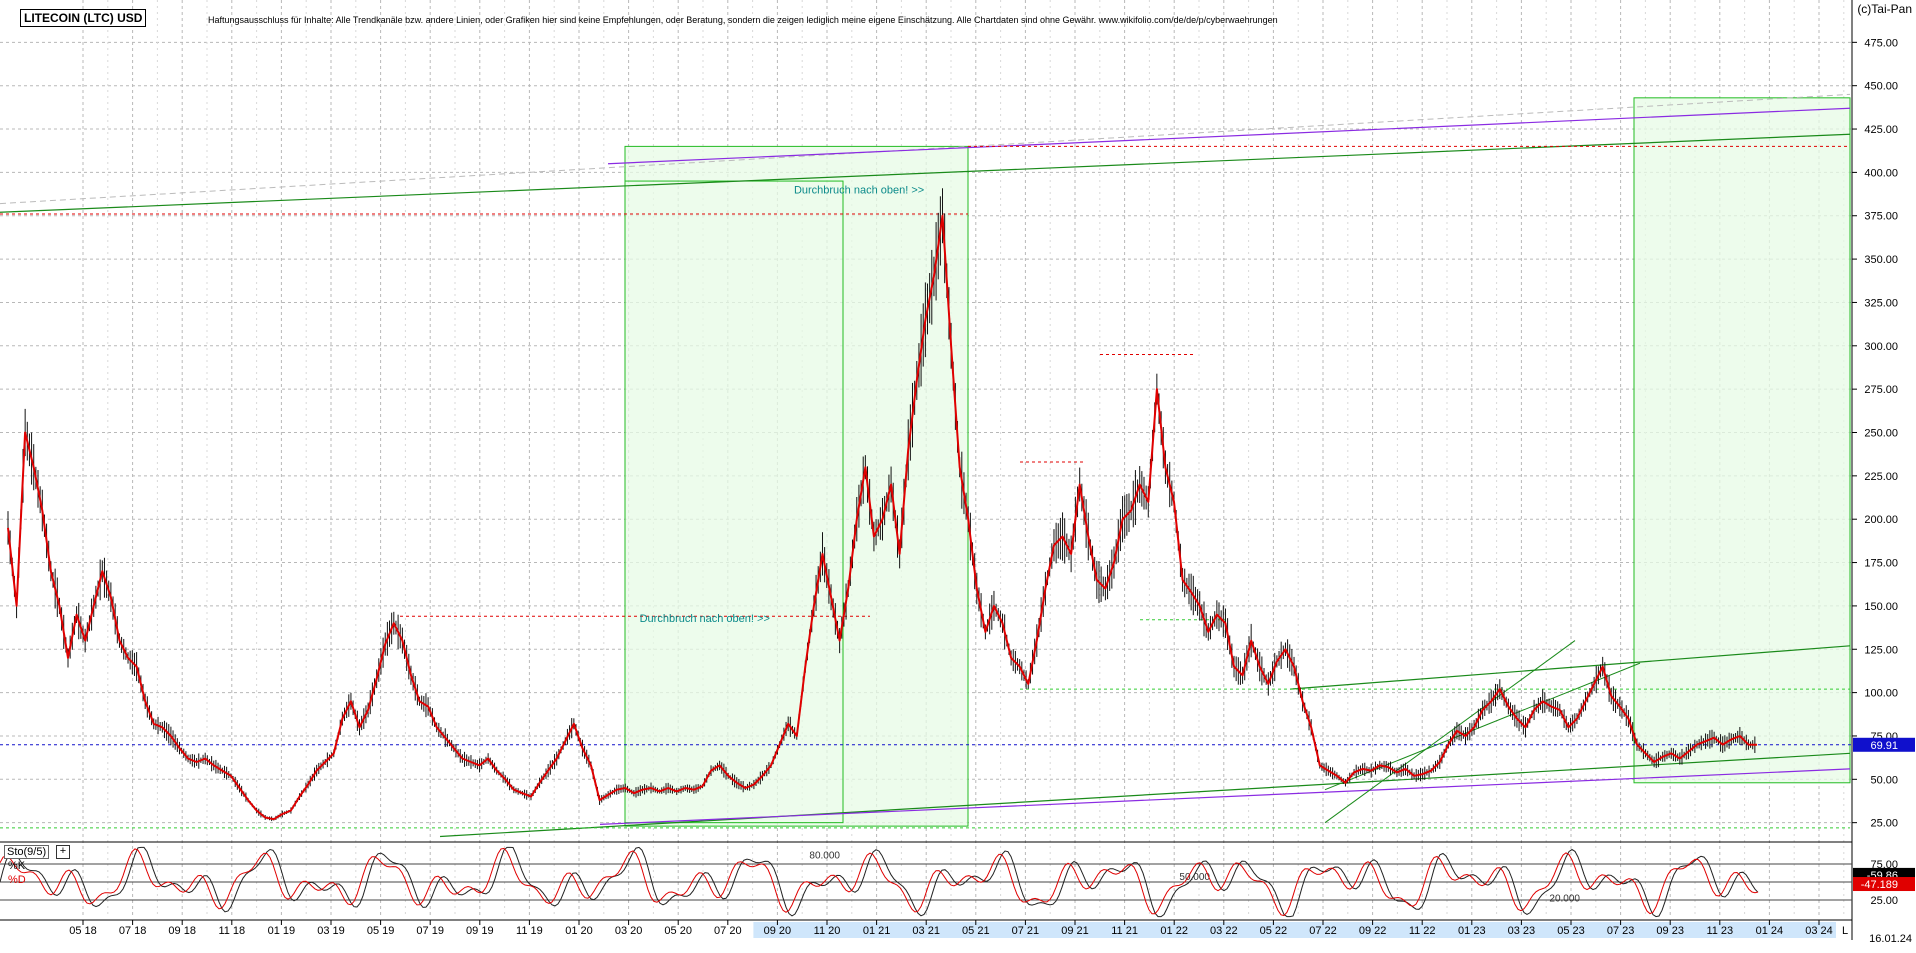  Describe the element at coordinates (1881, 434) in the screenshot. I see `price-tick-label: 250.00` at that location.